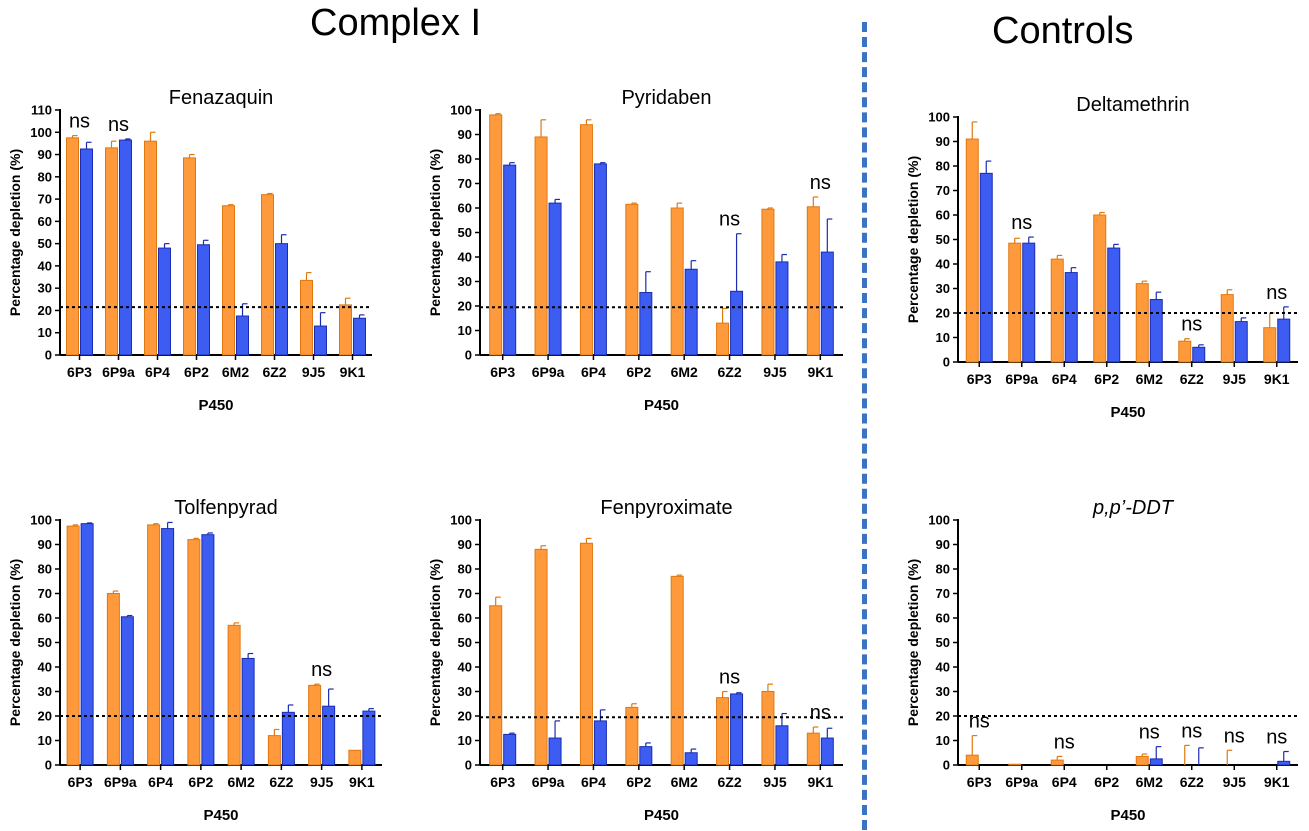  I want to click on controls-header: Controls, so click(1063, 31).